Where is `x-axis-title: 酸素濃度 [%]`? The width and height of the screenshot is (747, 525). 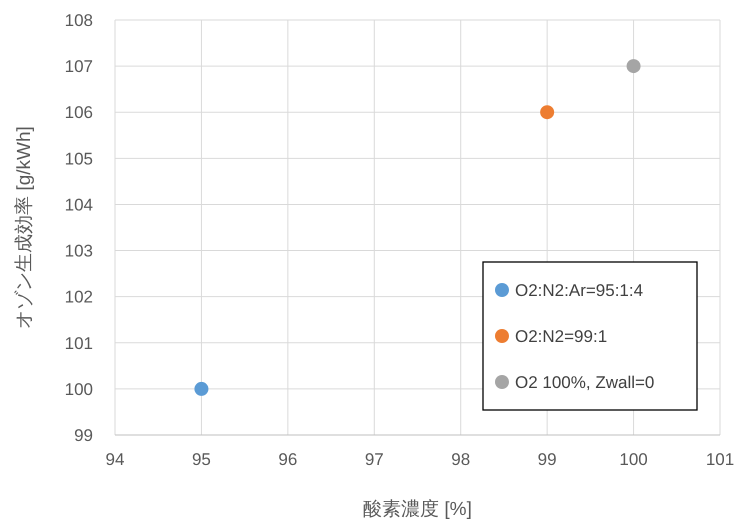
x-axis-title: 酸素濃度 [%] is located at coordinates (417, 509).